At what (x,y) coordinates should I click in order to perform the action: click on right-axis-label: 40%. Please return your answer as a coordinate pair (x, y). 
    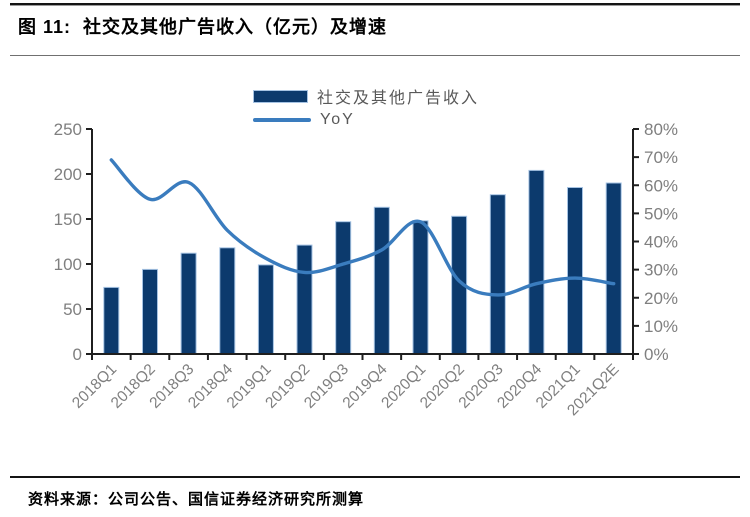
    Looking at the image, I should click on (661, 242).